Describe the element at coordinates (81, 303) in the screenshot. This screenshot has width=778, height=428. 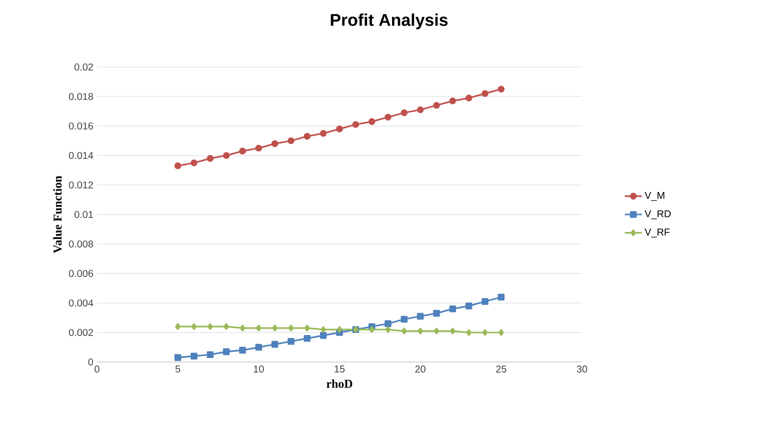
I see `y-tick-label: 0.004` at that location.